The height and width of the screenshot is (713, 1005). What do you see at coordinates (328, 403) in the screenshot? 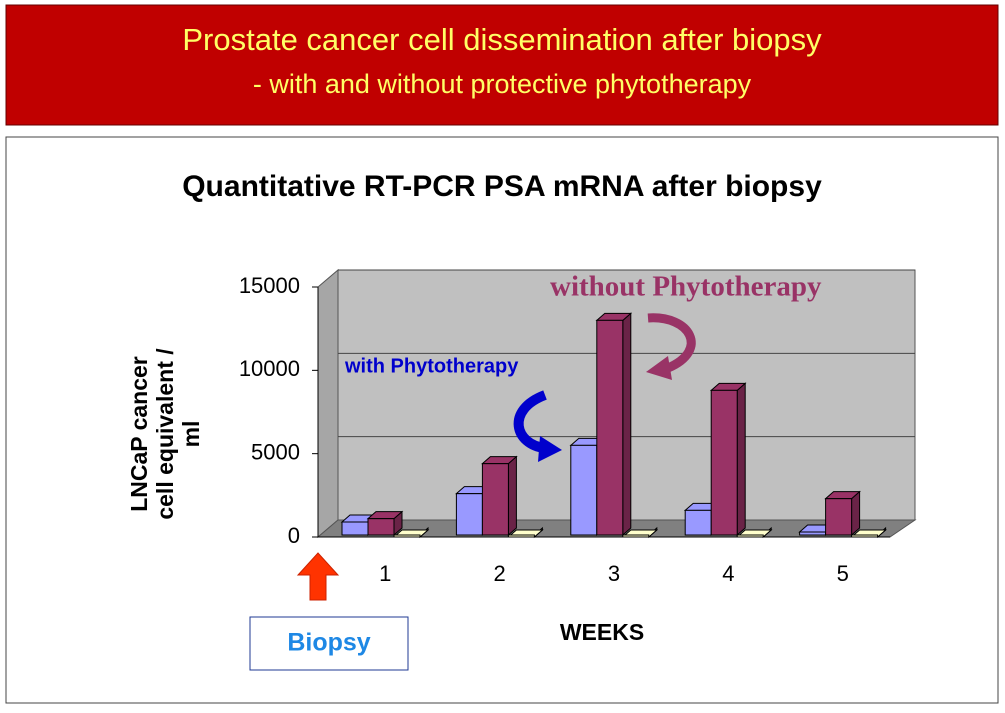
I see `side-wall` at bounding box center [328, 403].